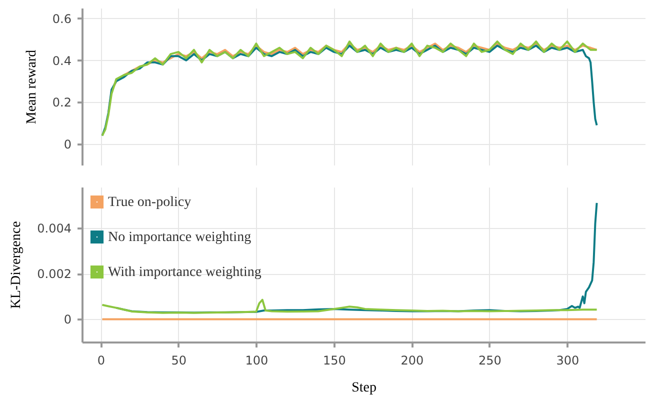  I want to click on y-tick-label: 0.004, so click(54, 229).